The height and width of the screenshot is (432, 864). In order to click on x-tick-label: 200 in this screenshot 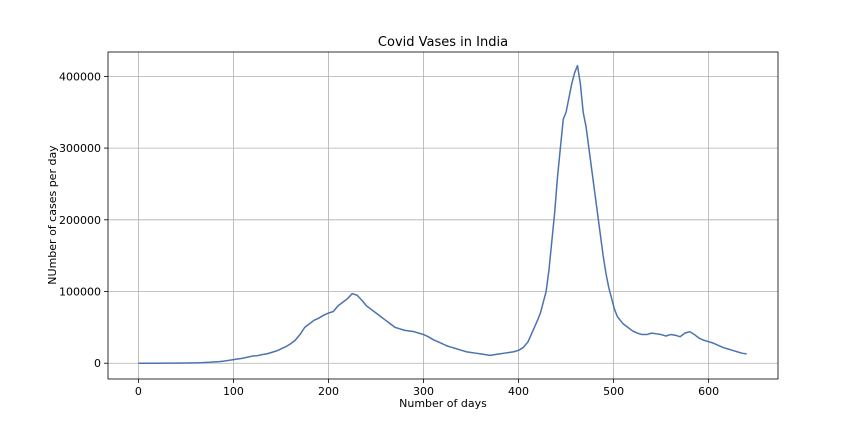, I will do `click(328, 391)`.